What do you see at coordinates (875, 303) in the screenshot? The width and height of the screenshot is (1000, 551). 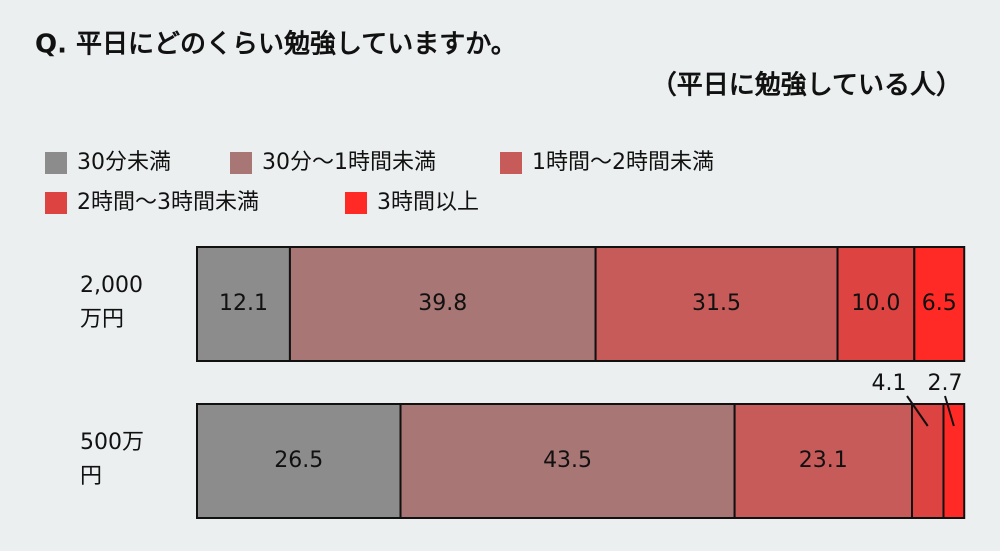 I see `data-label: 10.0` at bounding box center [875, 303].